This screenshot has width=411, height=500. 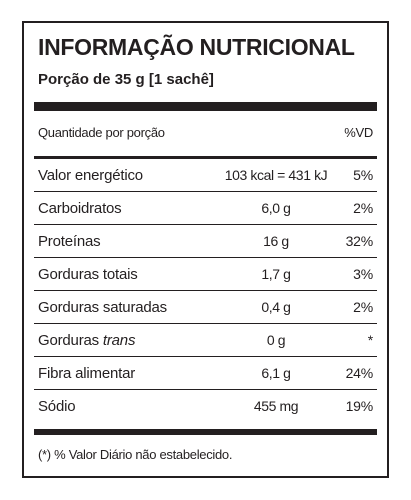 I want to click on nutrient-daily-value: 19%, so click(x=359, y=406).